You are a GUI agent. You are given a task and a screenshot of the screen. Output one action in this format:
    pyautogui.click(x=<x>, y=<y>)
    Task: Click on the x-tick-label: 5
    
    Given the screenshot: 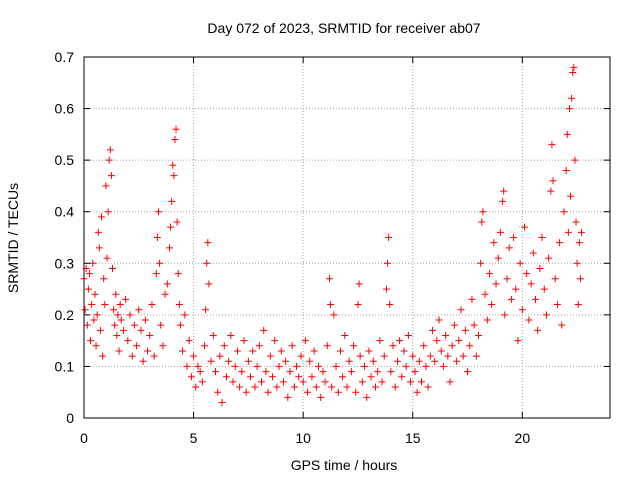 What is the action you would take?
    pyautogui.click(x=194, y=438)
    